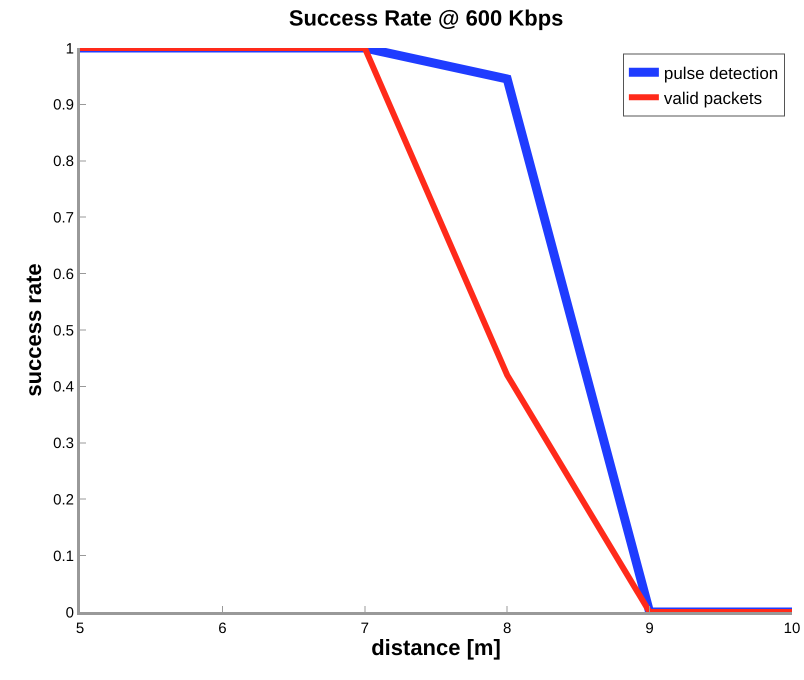 This screenshot has width=804, height=680. I want to click on legend-label: valid packets, so click(713, 98).